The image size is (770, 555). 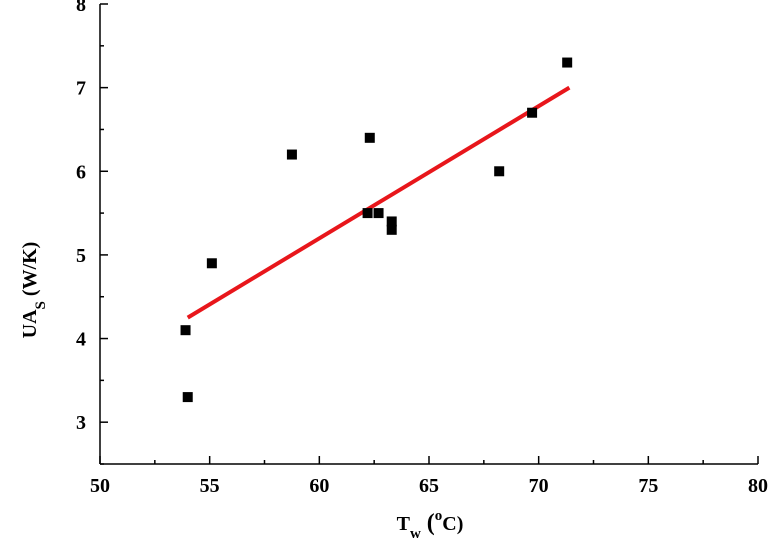 What do you see at coordinates (30, 271) in the screenshot?
I see `y-label-part: (W/K)` at bounding box center [30, 271].